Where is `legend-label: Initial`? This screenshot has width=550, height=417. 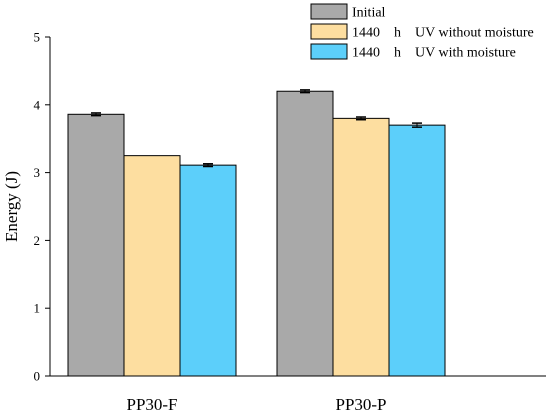 legend-label: Initial is located at coordinates (369, 13).